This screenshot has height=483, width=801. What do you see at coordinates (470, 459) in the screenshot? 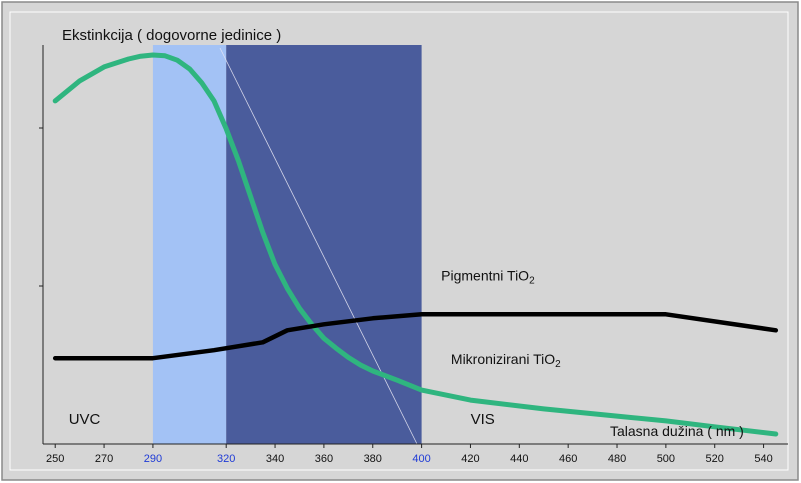
I see `x-tick-label: 420` at bounding box center [470, 459].